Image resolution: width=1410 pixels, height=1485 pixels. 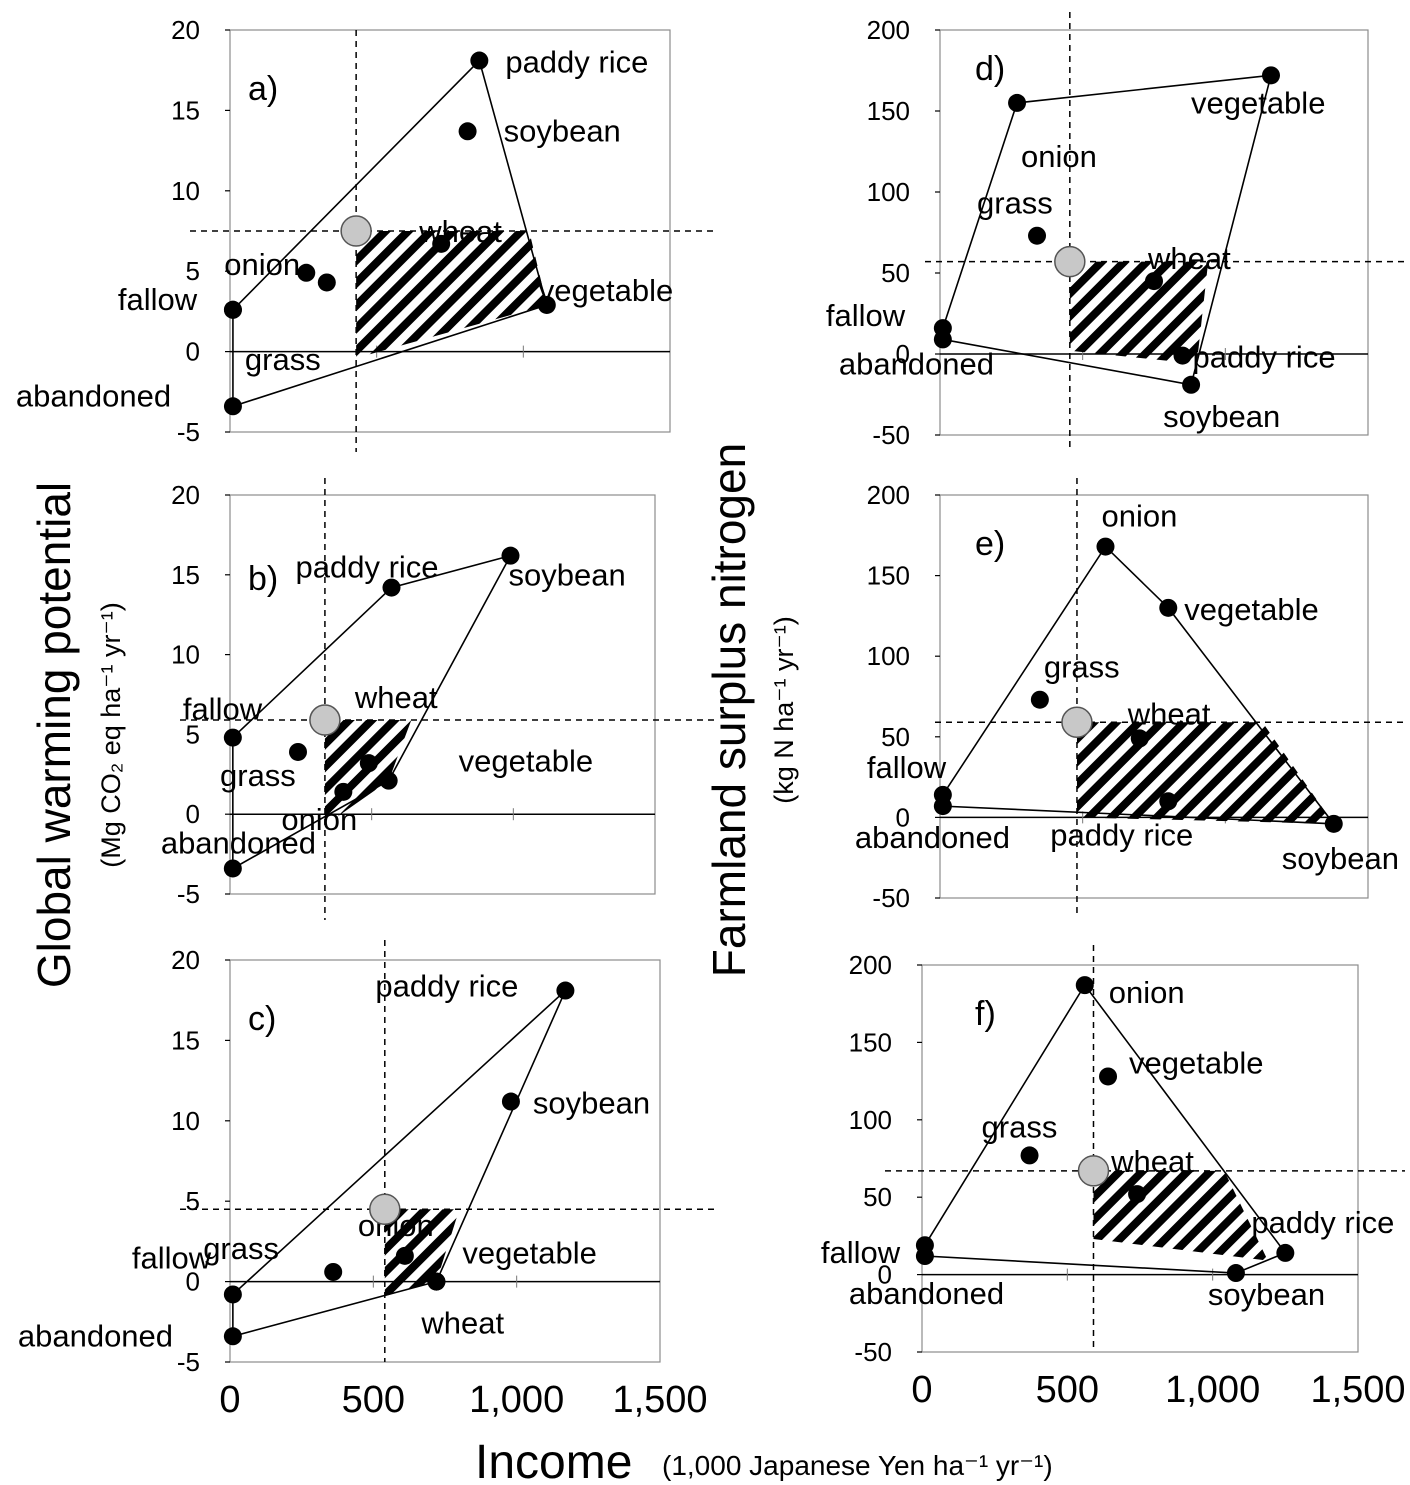 What do you see at coordinates (553, 1460) in the screenshot?
I see `x-axis-label-main: Income` at bounding box center [553, 1460].